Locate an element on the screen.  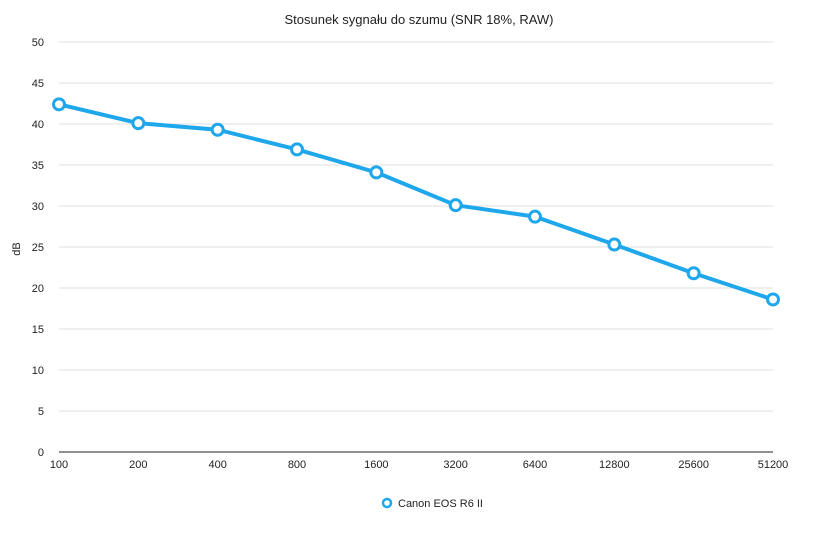
chart-title: Stosunek sygnału do szumu (SNR 18%, RAW) is located at coordinates (418, 19).